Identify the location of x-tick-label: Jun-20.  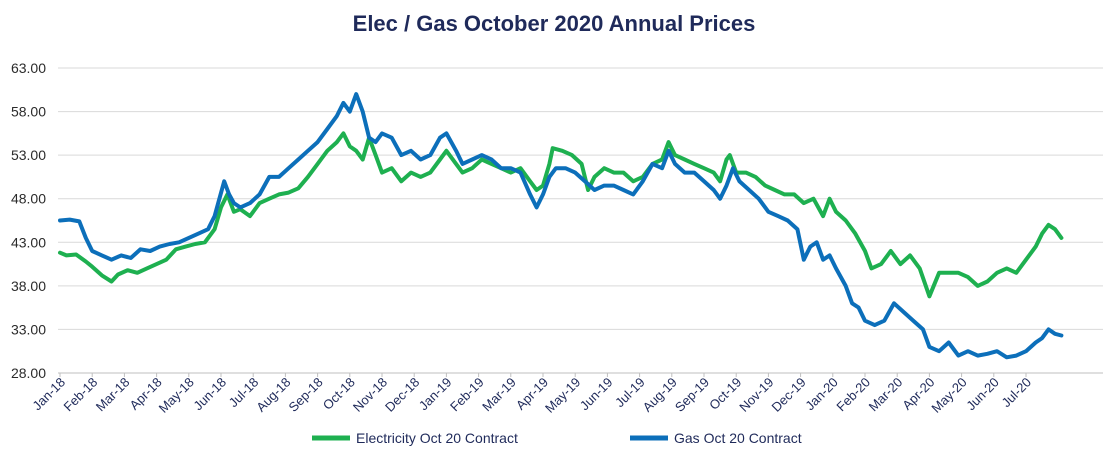
(982, 394).